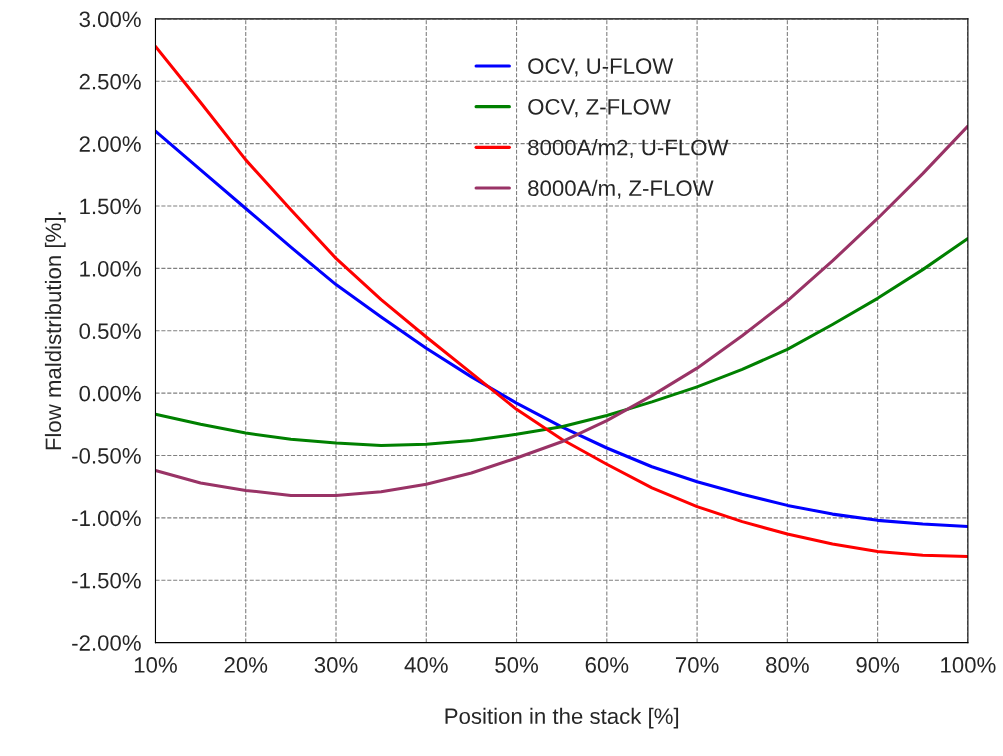  I want to click on y-tick-label: 2.00%, so click(110, 144).